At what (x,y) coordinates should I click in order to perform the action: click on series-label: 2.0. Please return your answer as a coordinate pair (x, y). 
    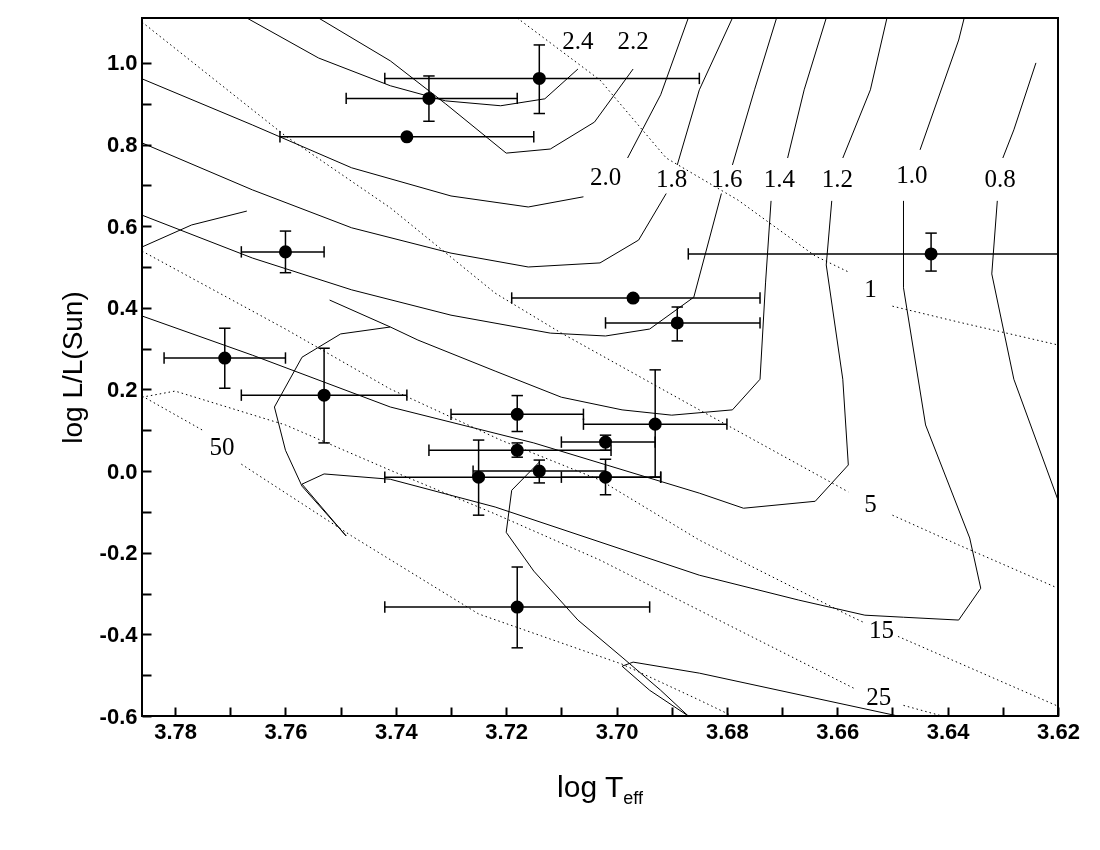
    Looking at the image, I should click on (605, 177).